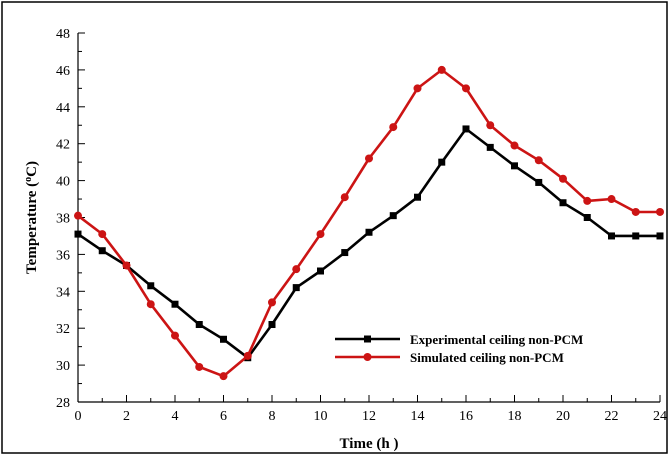 This screenshot has height=455, width=669. I want to click on x-tick-label: 2, so click(126, 416).